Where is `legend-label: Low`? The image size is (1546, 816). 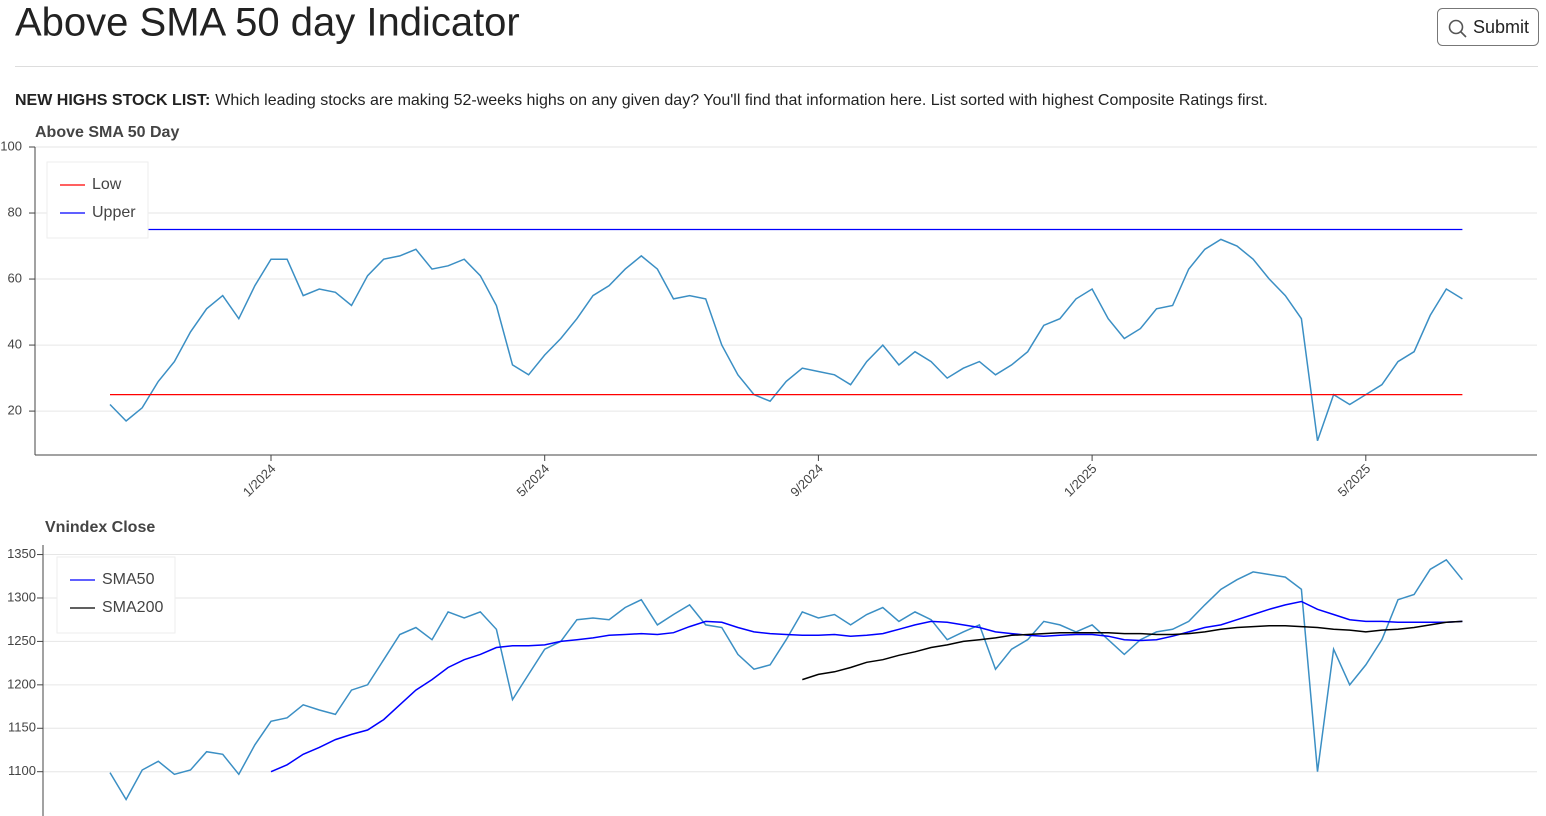
legend-label: Low is located at coordinates (107, 184).